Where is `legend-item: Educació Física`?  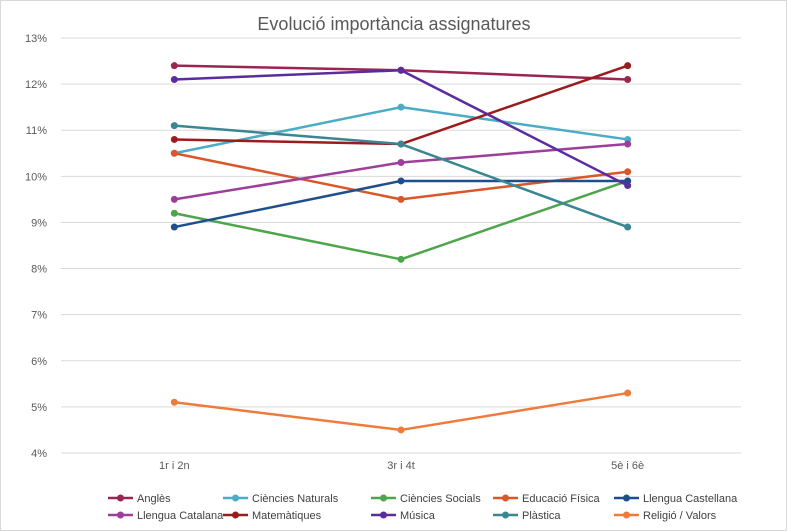
legend-item: Educació Física is located at coordinates (547, 499).